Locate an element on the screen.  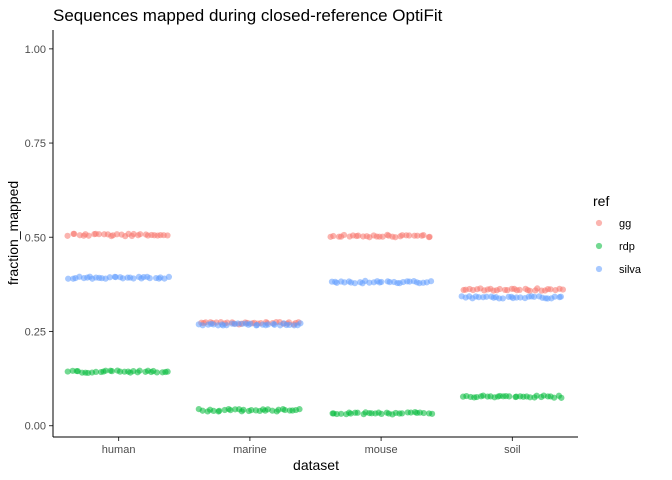
x-tick-label: soil is located at coordinates (512, 450).